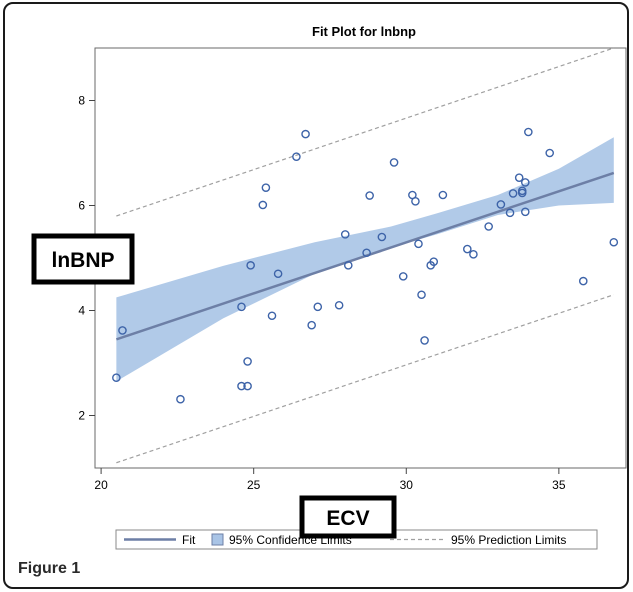 Image resolution: width=633 pixels, height=592 pixels. I want to click on y-tick-label: 2, so click(81, 416).